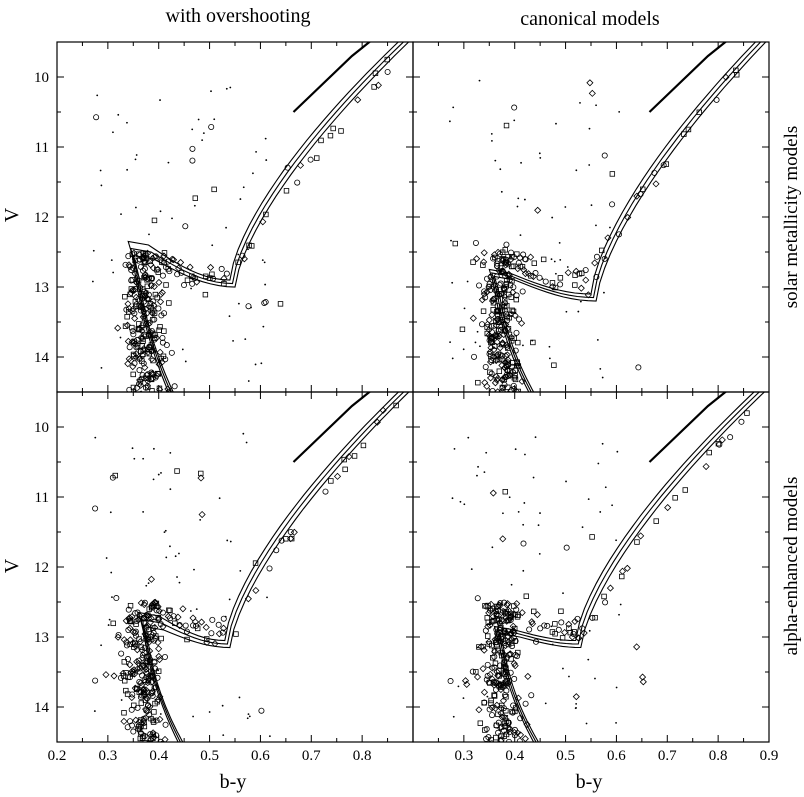 This screenshot has height=797, width=804. I want to click on y-tick-label: 12, so click(41, 568).